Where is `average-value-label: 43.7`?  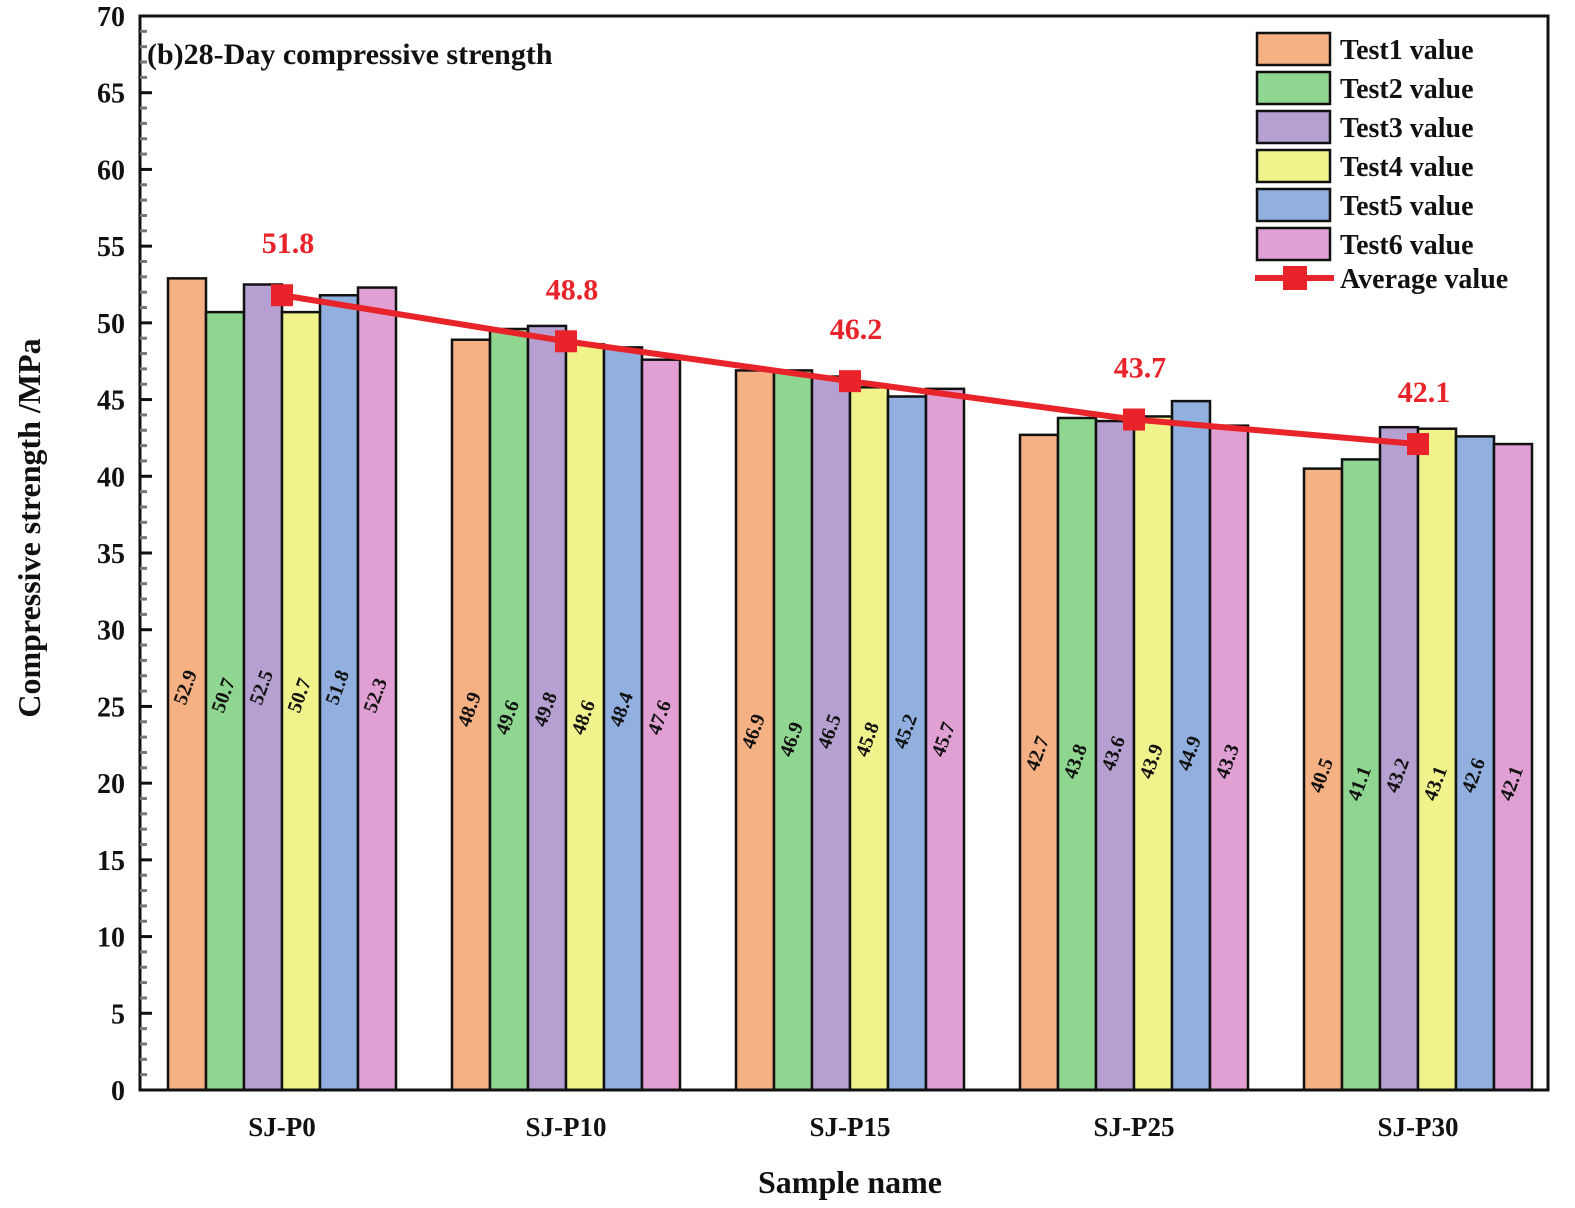 average-value-label: 43.7 is located at coordinates (1140, 368).